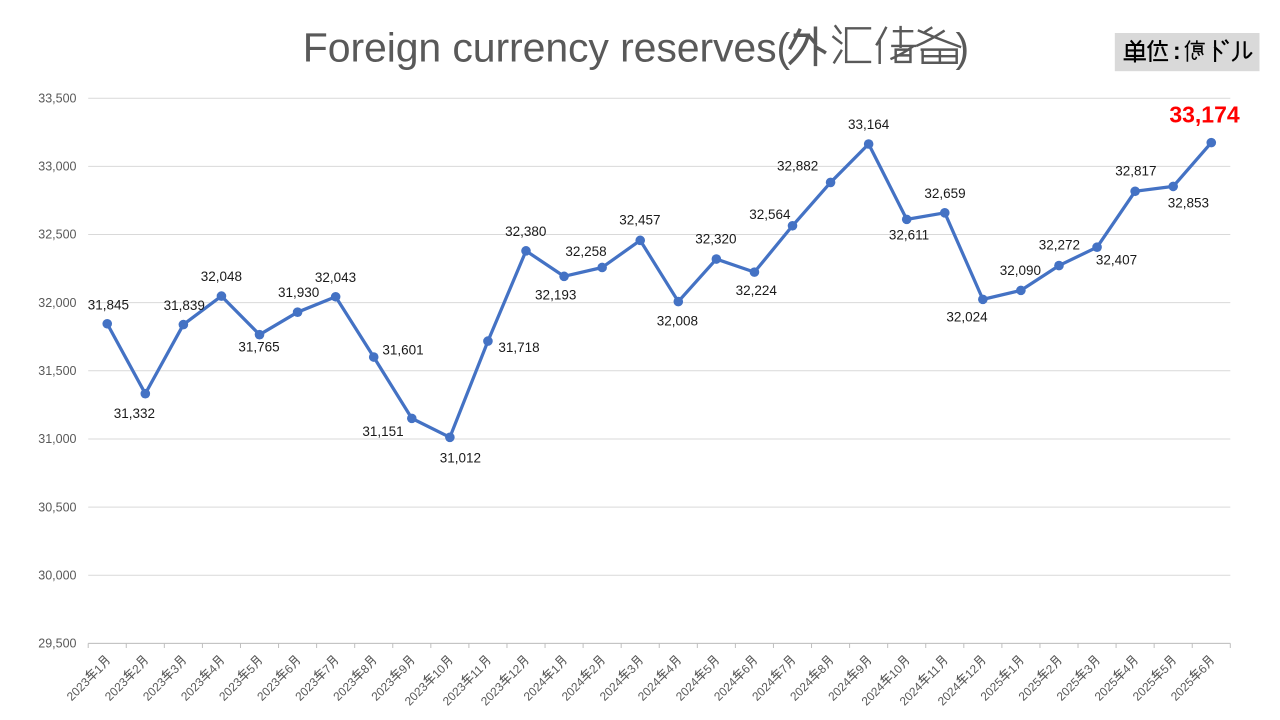 Image resolution: width=1280 pixels, height=720 pixels. Describe the element at coordinates (258, 347) in the screenshot. I see `svg-text: 31,765` at that location.